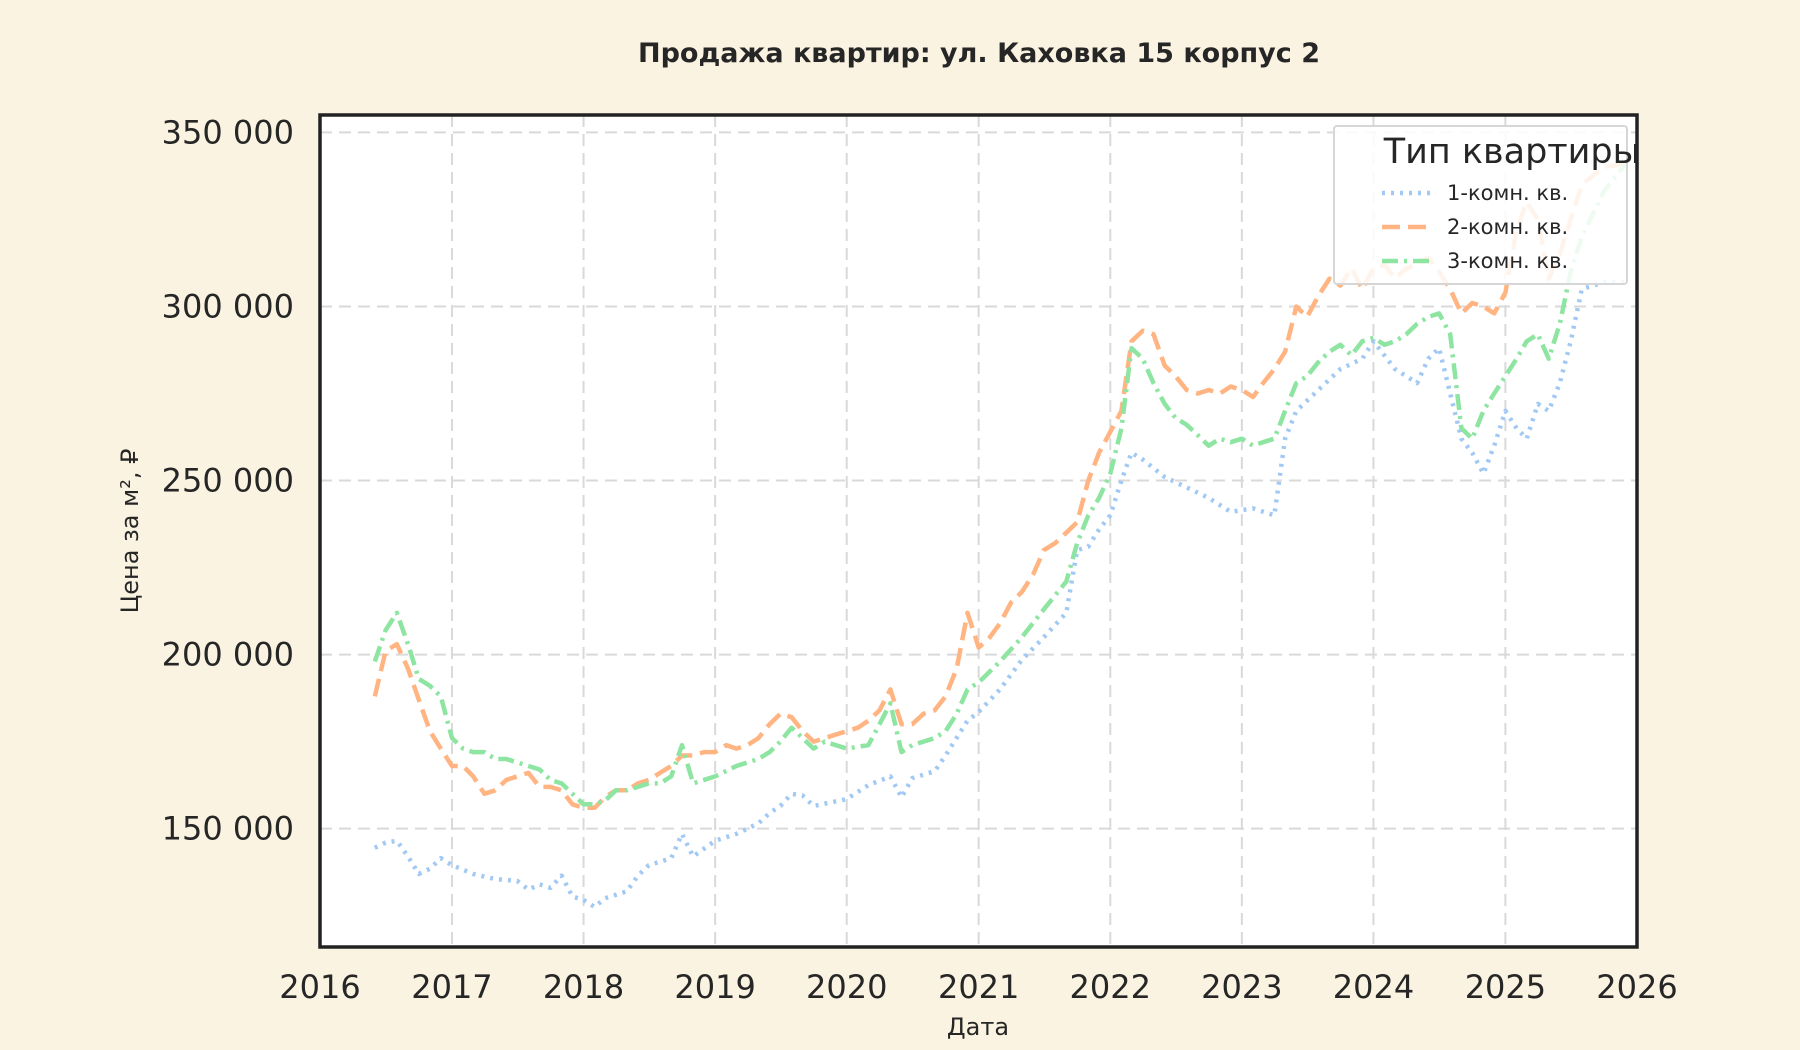  What do you see at coordinates (1512, 152) in the screenshot?
I see `legend-title: Тип квартиры` at bounding box center [1512, 152].